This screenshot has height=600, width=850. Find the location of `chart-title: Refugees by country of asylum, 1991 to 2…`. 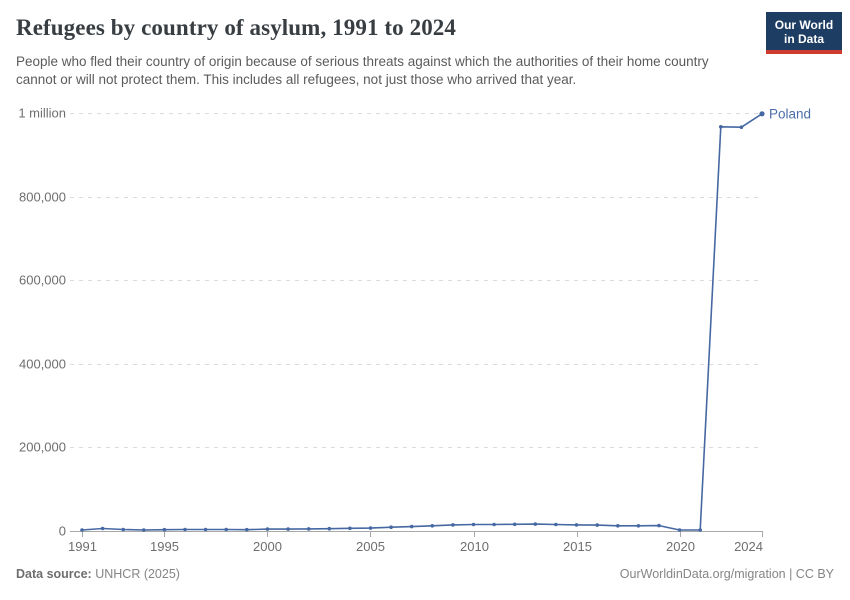

chart-title: Refugees by country of asylum, 1991 to 2… is located at coordinates (236, 27).